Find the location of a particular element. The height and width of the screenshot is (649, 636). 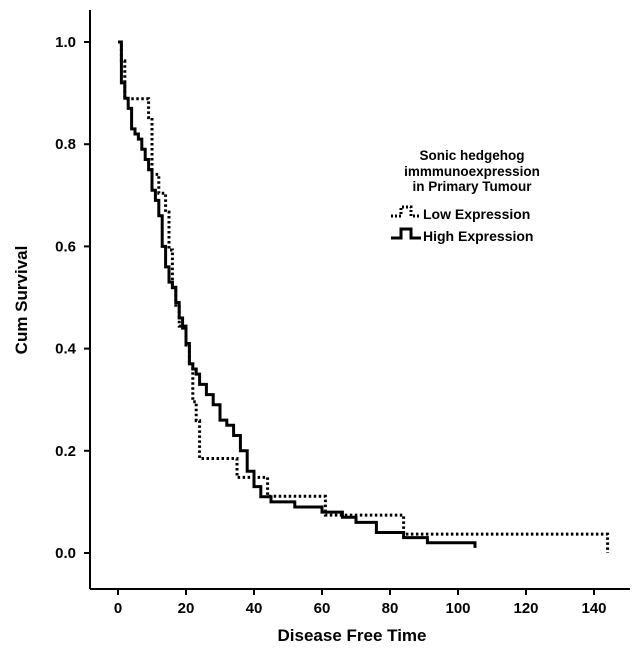

y-axis-title: Cum Survival is located at coordinates (21, 300).